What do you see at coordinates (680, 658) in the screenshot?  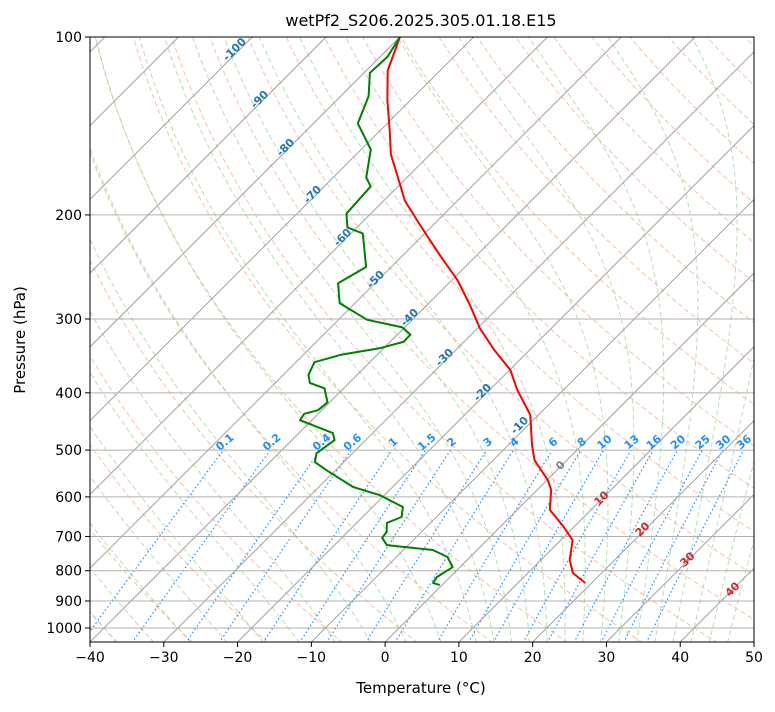 I see `x-tick-label: 40` at bounding box center [680, 658].